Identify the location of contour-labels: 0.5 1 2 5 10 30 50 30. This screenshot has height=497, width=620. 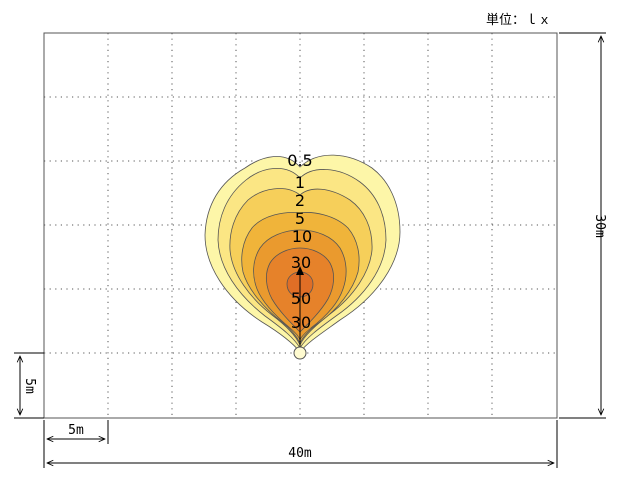
(299, 241).